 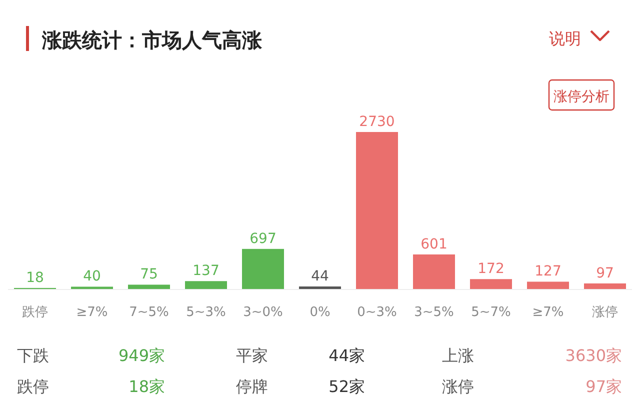 What do you see at coordinates (346, 386) in the screenshot?
I see `text: 52家` at bounding box center [346, 386].